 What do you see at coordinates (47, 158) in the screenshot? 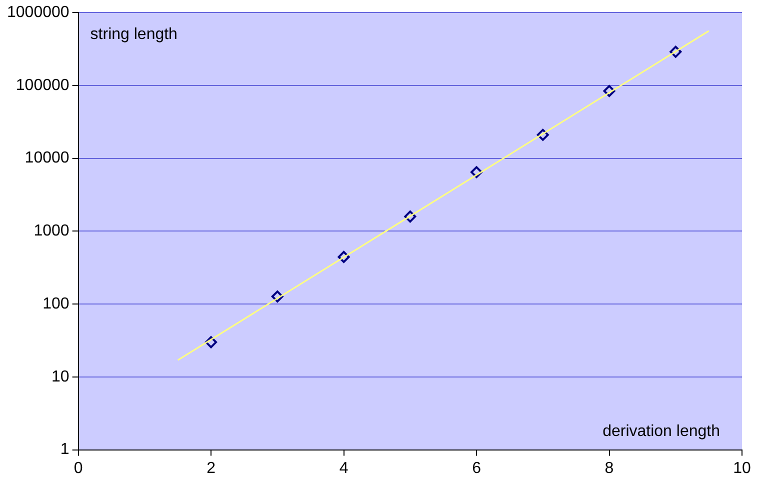
I see `y-tick-label: 10000` at bounding box center [47, 158].